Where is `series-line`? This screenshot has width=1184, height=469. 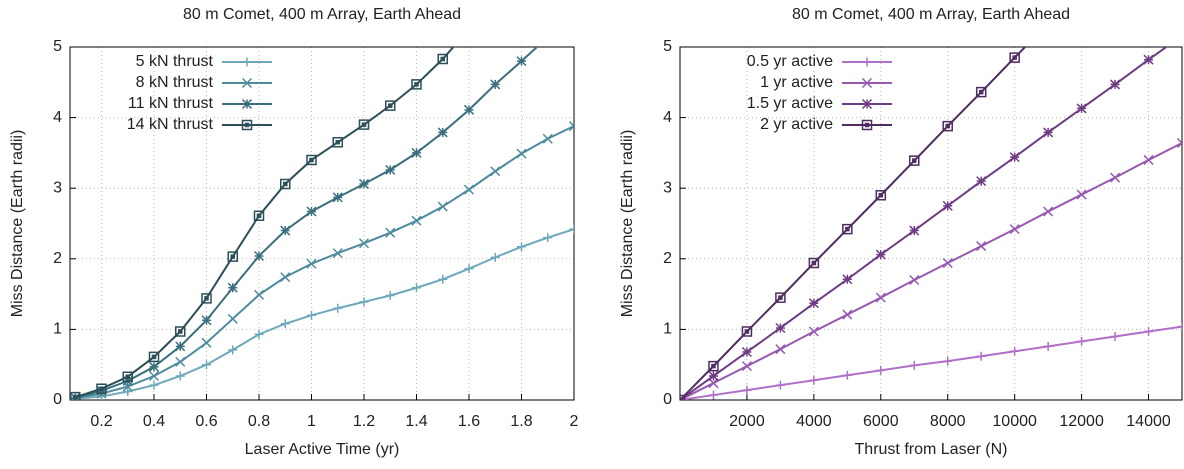
series-line is located at coordinates (931, 363).